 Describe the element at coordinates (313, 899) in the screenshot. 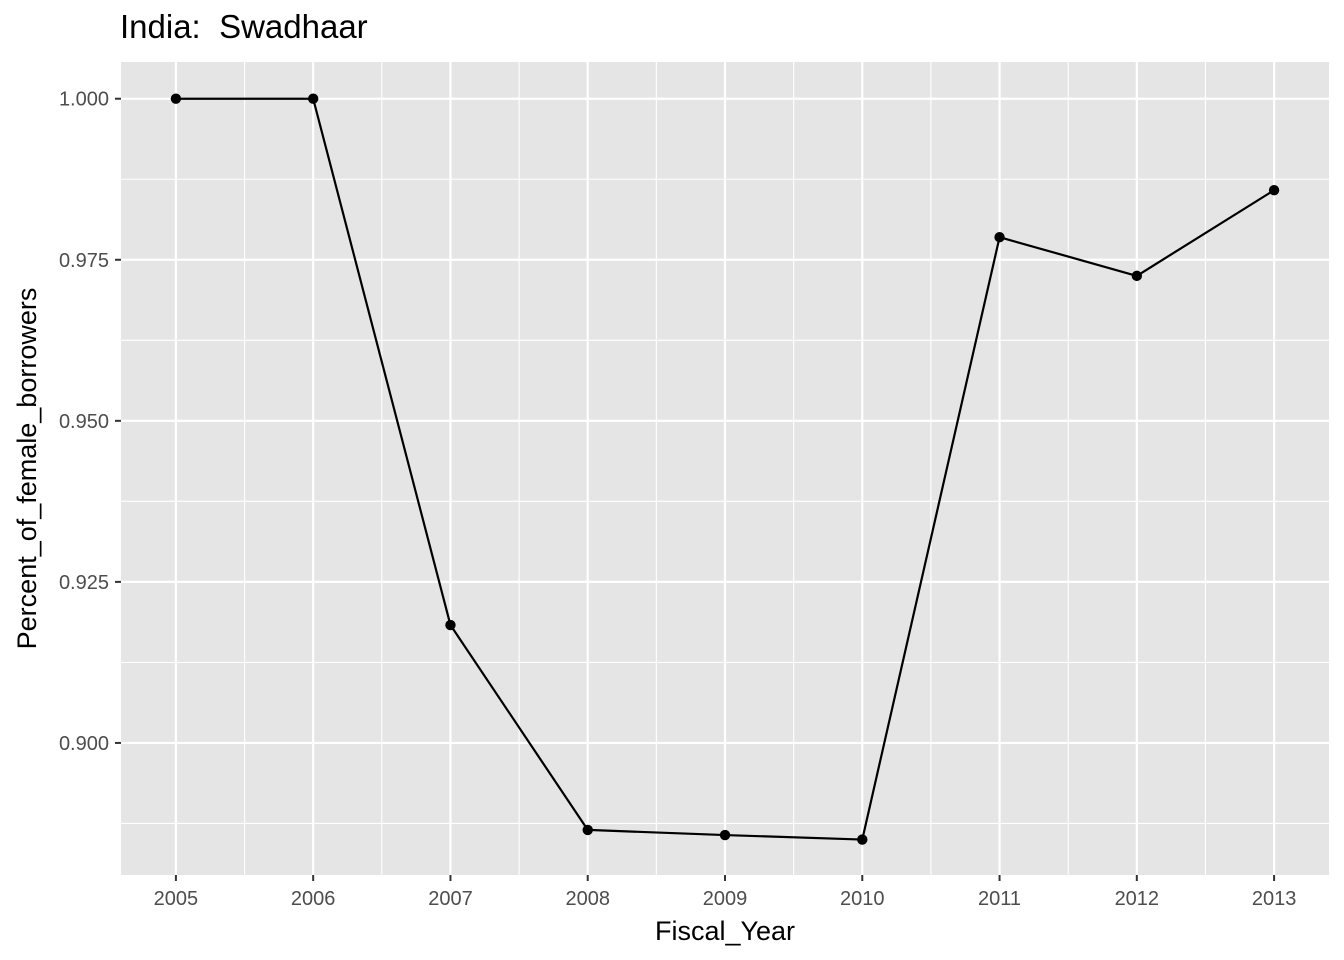

I see `x-tick-label: 2006` at that location.